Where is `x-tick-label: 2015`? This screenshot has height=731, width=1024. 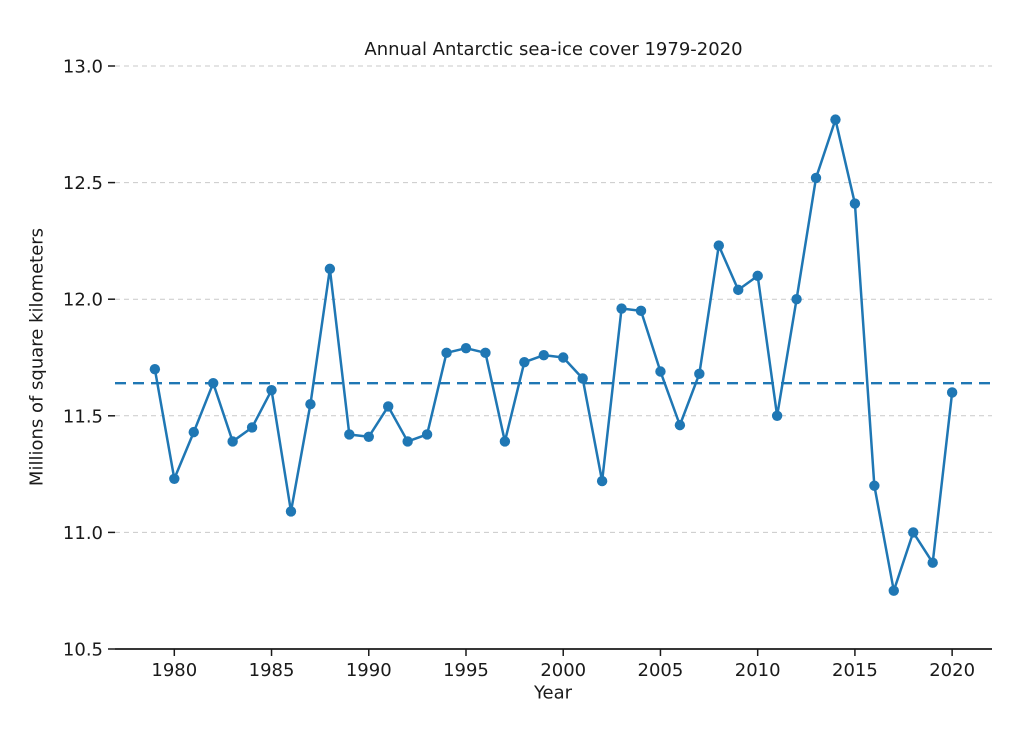
x-tick-label: 2015 is located at coordinates (855, 670).